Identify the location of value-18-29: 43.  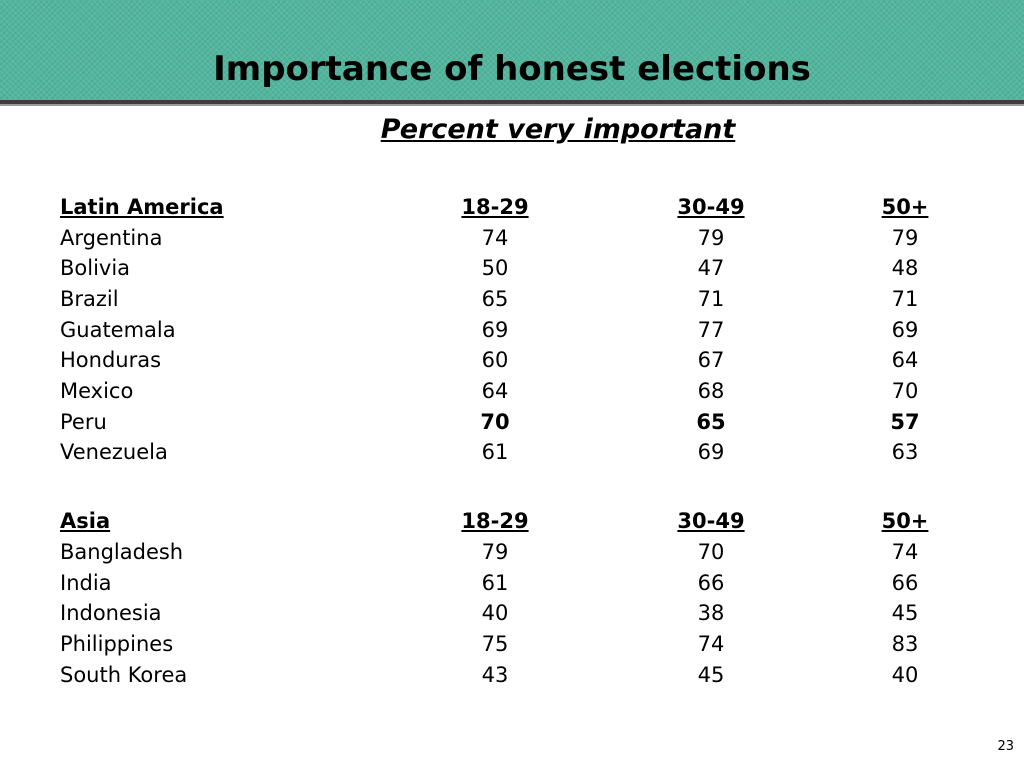
(495, 675).